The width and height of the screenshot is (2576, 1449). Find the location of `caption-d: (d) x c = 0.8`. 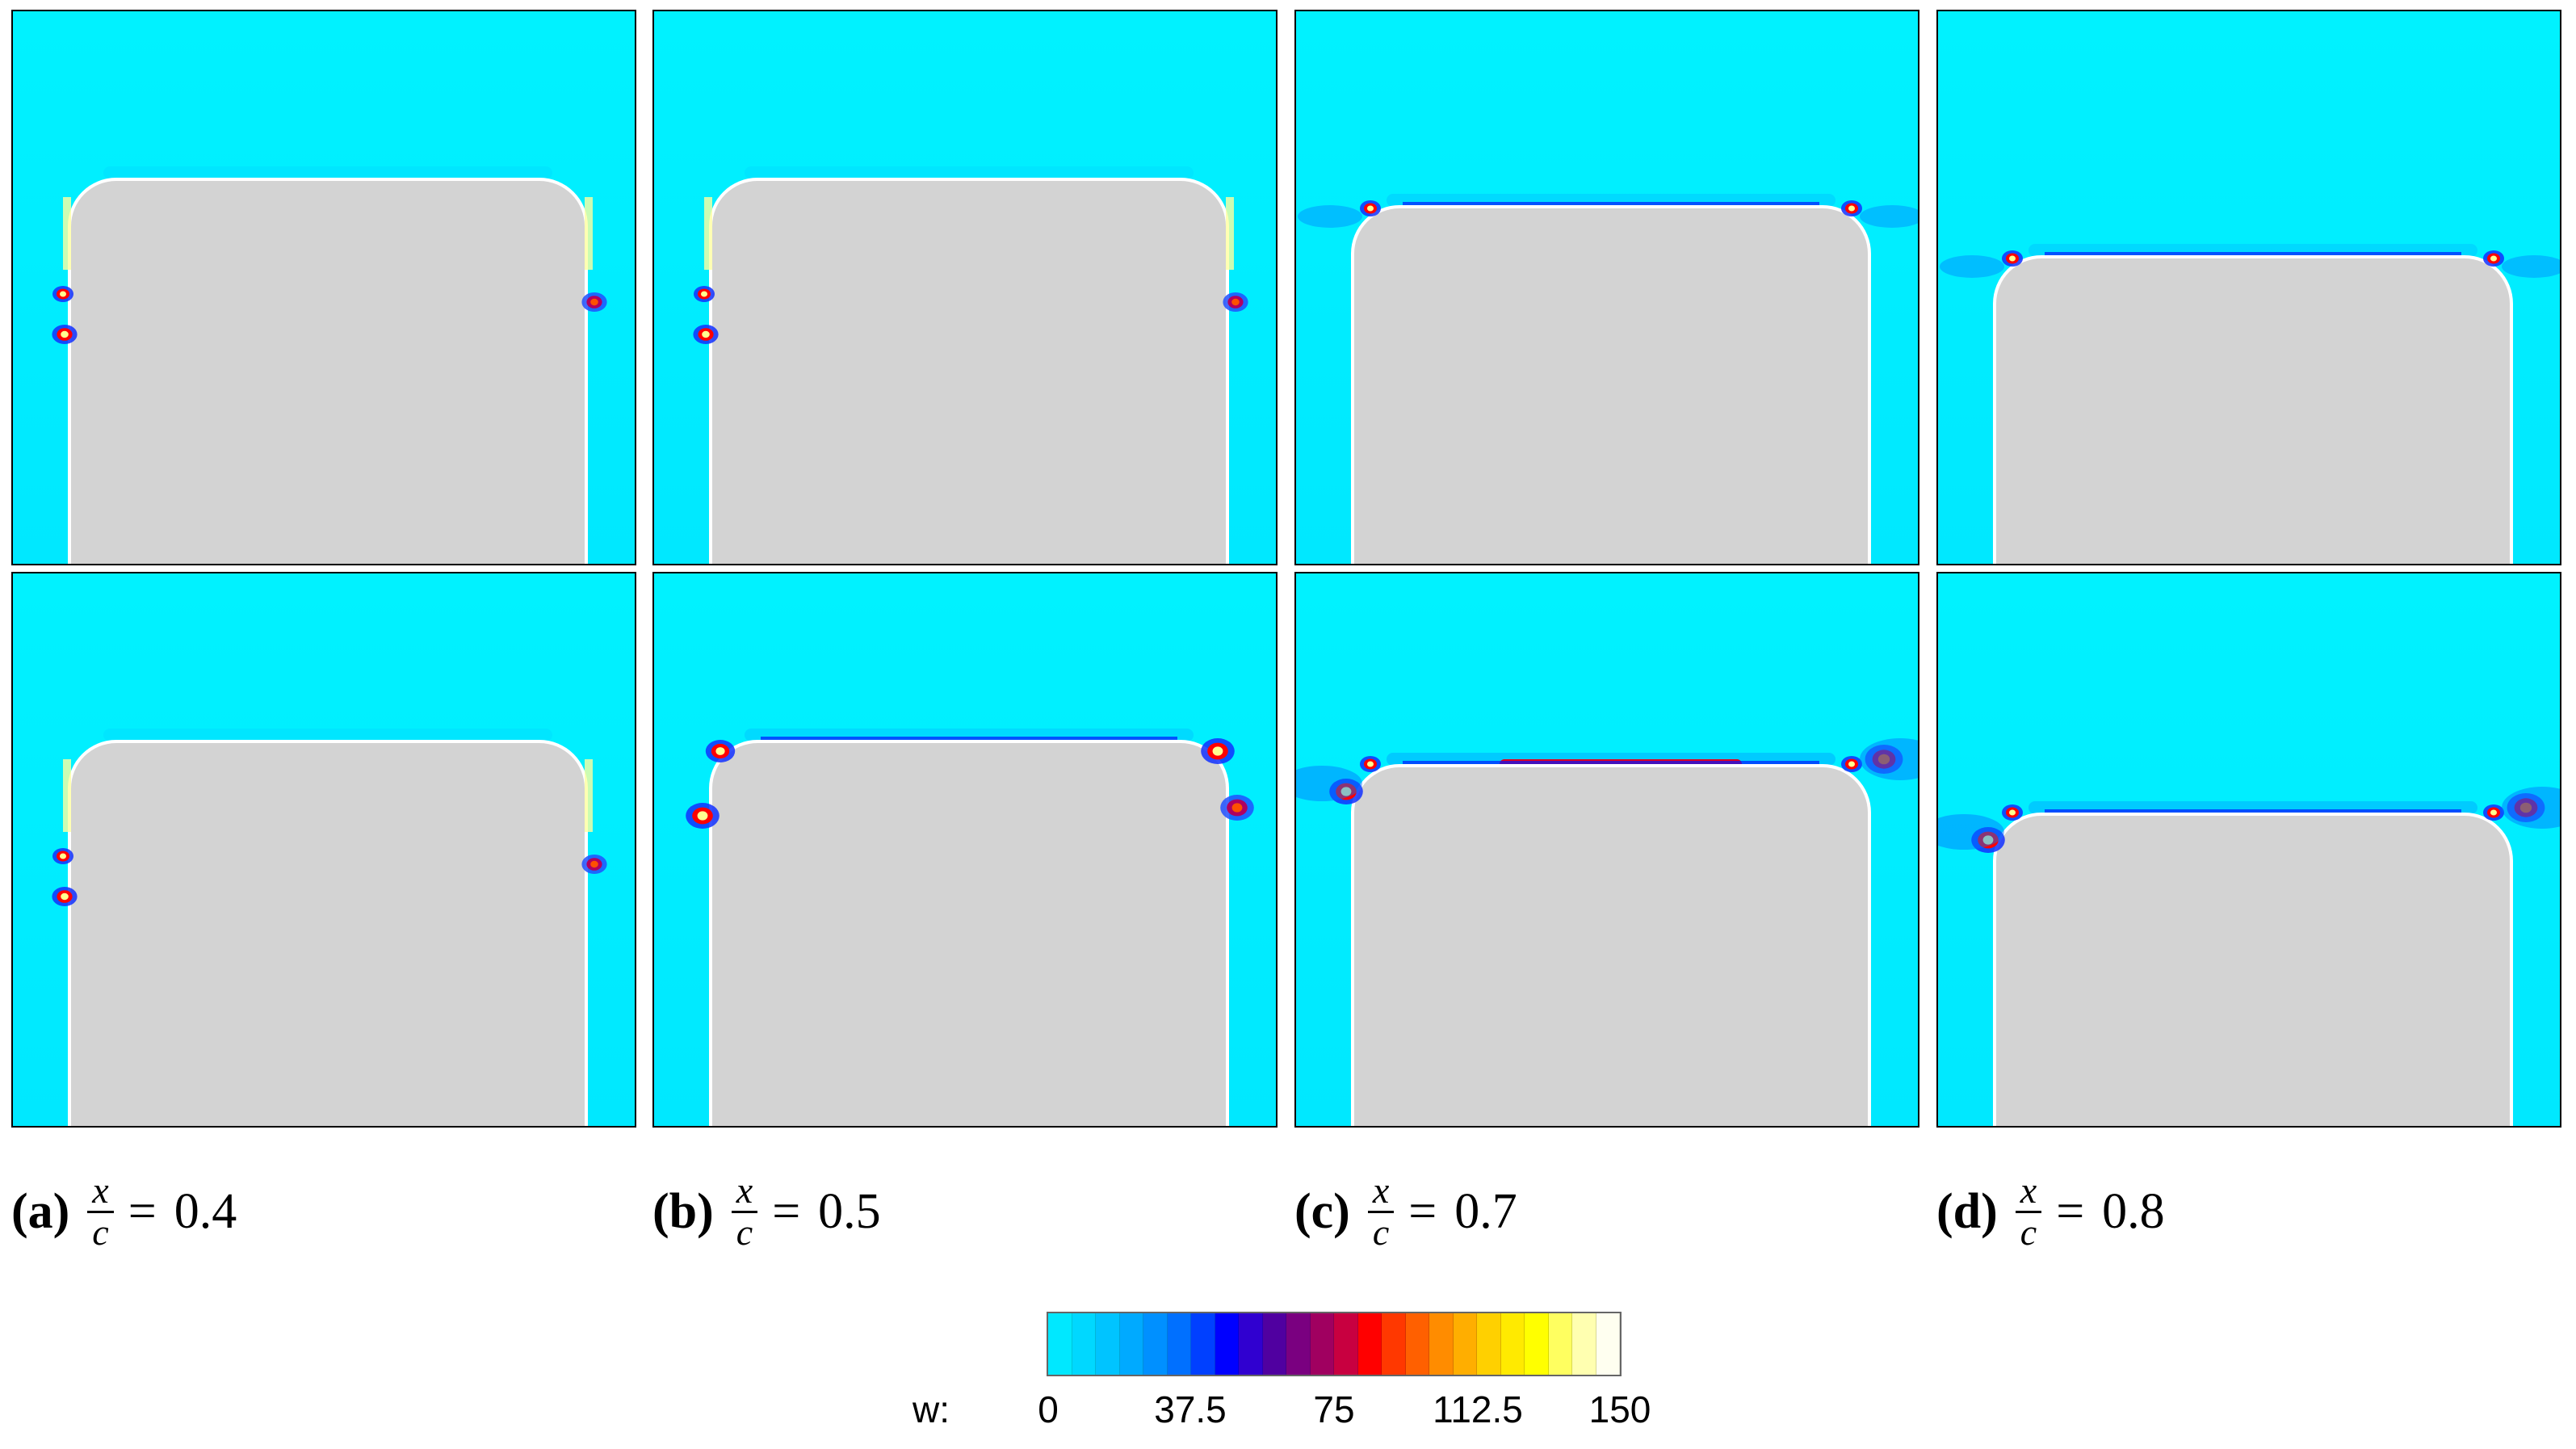

caption-d: (d) x c = 0.8 is located at coordinates (2050, 1211).